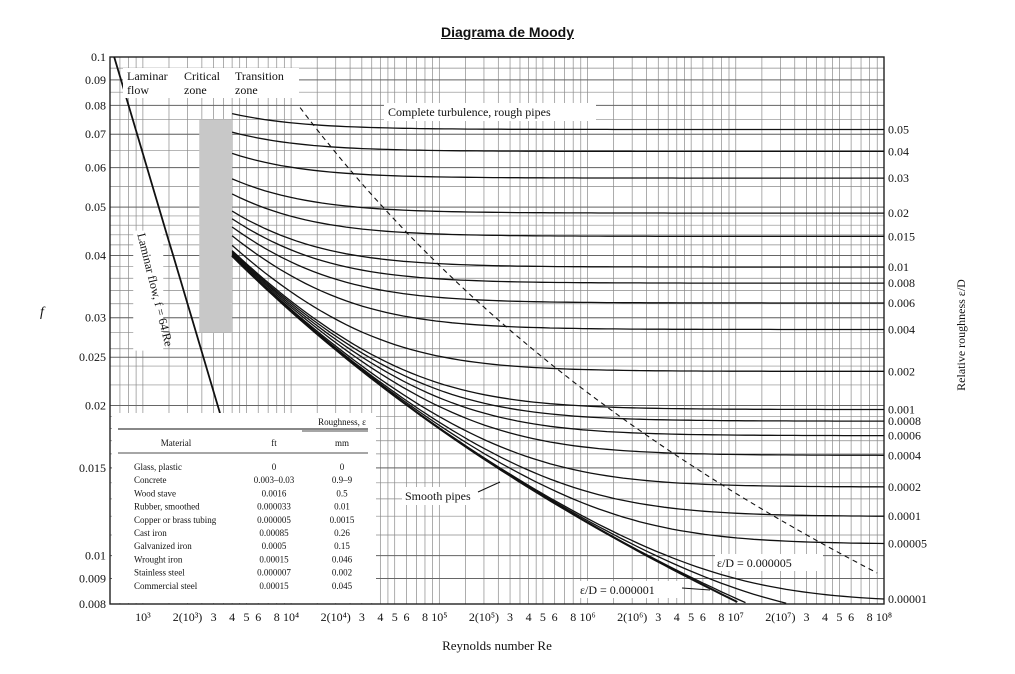 The width and height of the screenshot is (1015, 674). I want to click on x-tick-label: 2(10⁶), so click(632, 617).